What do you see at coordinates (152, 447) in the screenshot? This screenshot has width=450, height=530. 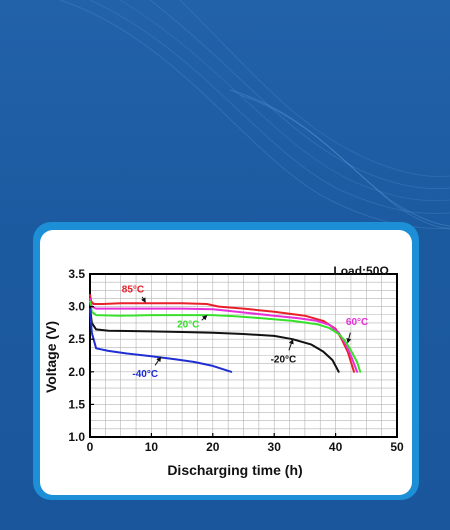 I see `x-tick-label: 10` at bounding box center [152, 447].